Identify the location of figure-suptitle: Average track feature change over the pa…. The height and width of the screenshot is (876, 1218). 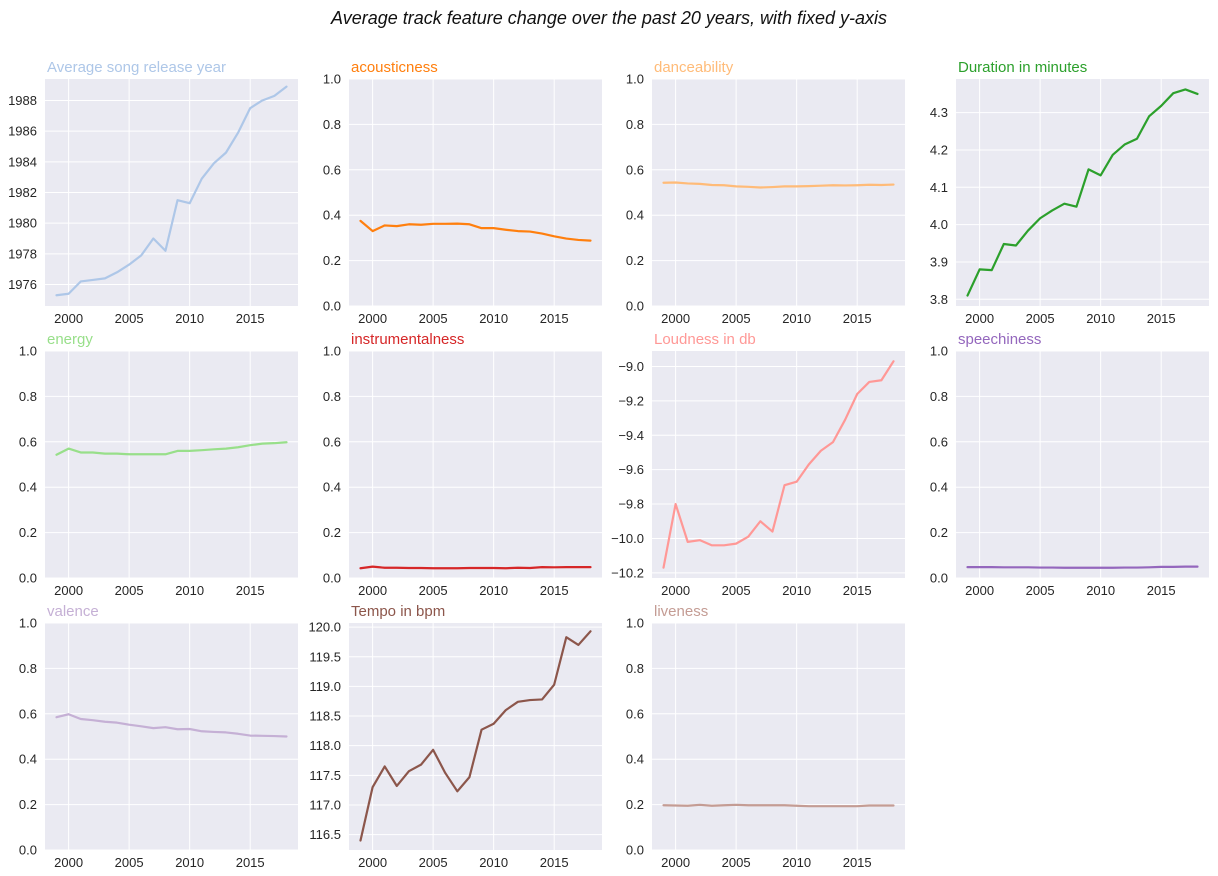
(609, 18).